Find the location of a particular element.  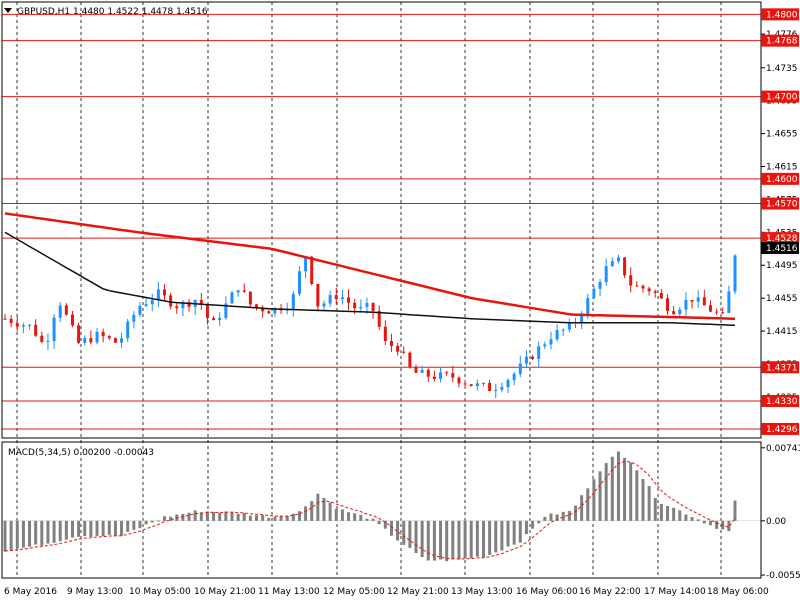

level-label: 1.4330 is located at coordinates (782, 402).